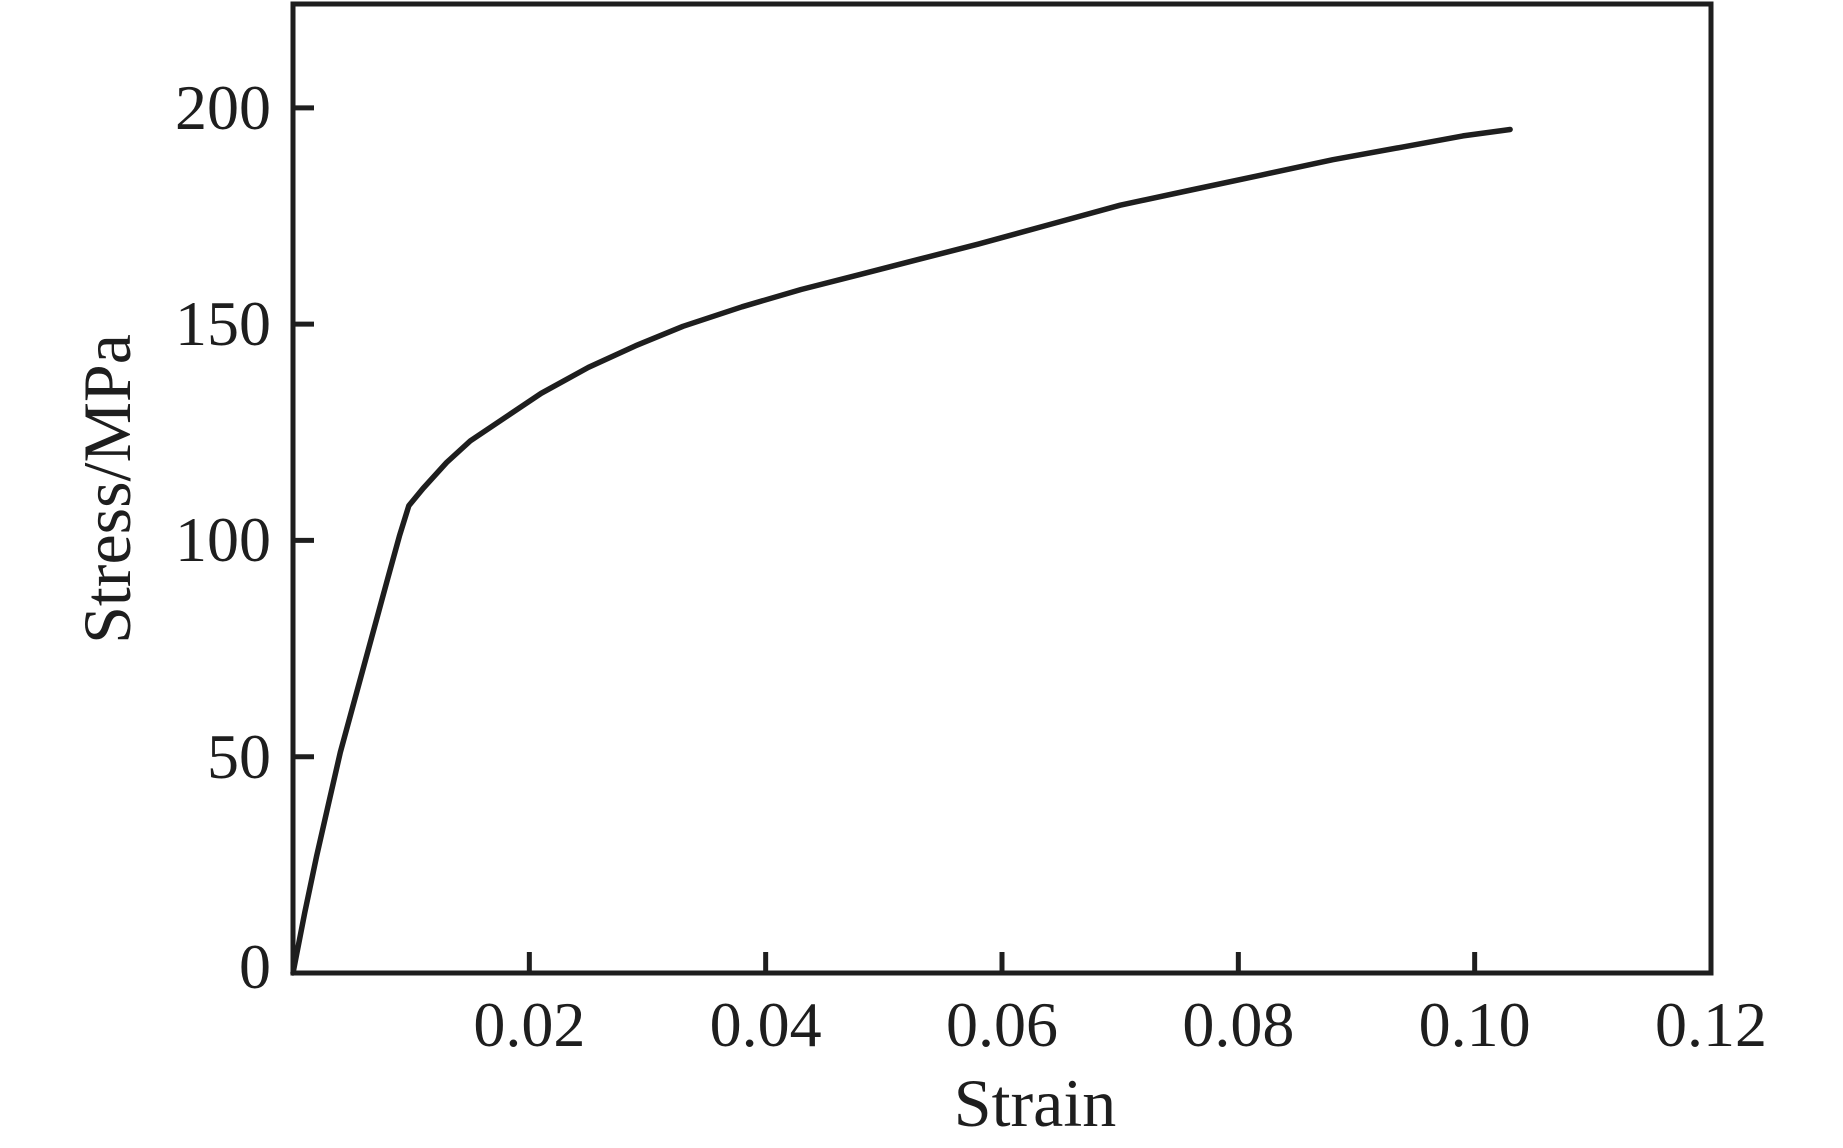  Describe the element at coordinates (1711, 1024) in the screenshot. I see `x-tick-label-0.12: 0.12` at that location.